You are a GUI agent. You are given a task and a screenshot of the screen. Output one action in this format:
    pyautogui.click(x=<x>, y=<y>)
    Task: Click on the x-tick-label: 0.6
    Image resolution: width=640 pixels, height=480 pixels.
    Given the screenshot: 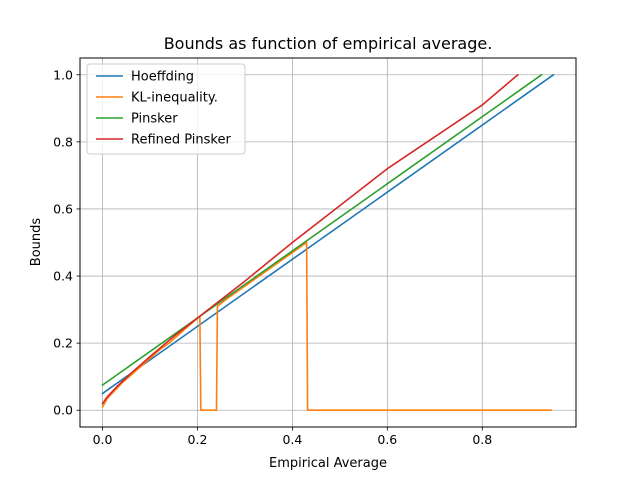 What is the action you would take?
    pyautogui.click(x=387, y=439)
    